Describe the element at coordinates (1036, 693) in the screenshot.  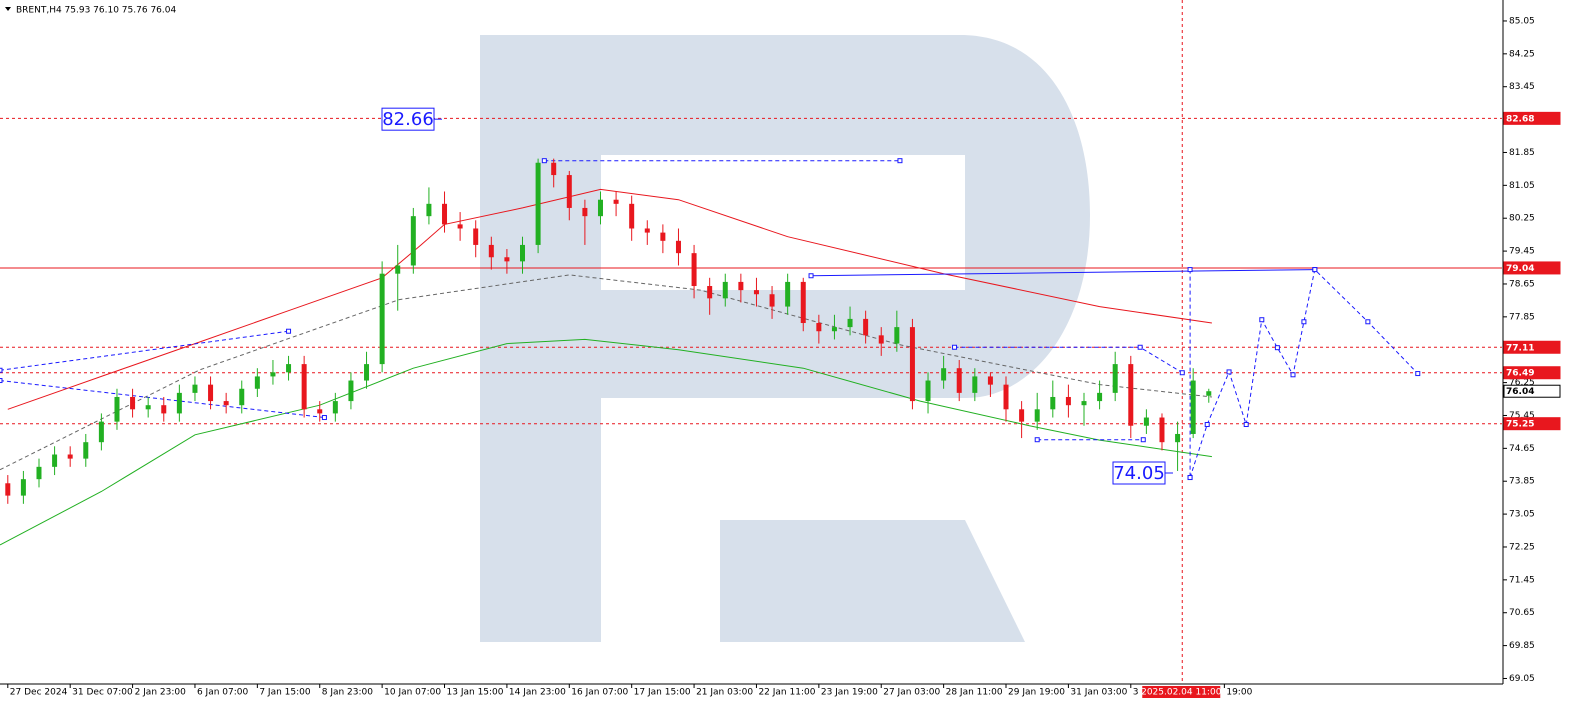
I see `x-tick-label: 29 Jan 19:00` at that location.